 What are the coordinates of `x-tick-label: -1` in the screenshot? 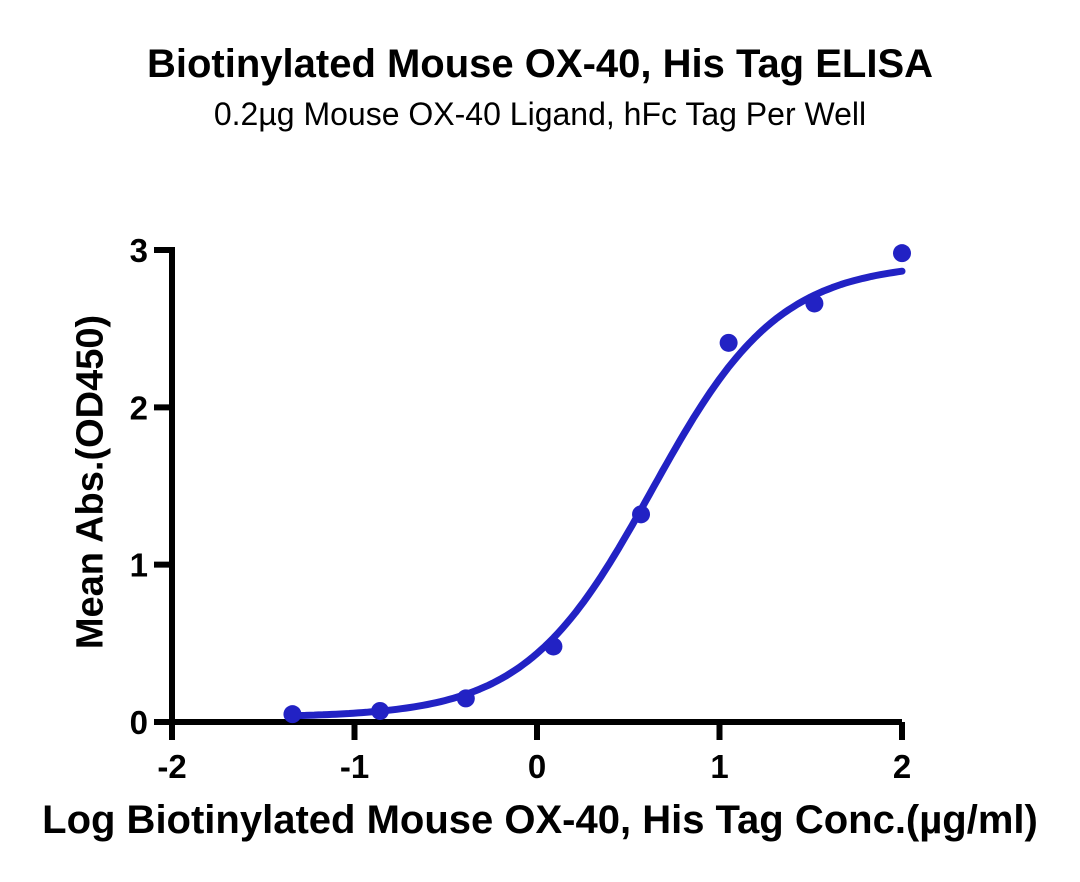 It's located at (354, 766).